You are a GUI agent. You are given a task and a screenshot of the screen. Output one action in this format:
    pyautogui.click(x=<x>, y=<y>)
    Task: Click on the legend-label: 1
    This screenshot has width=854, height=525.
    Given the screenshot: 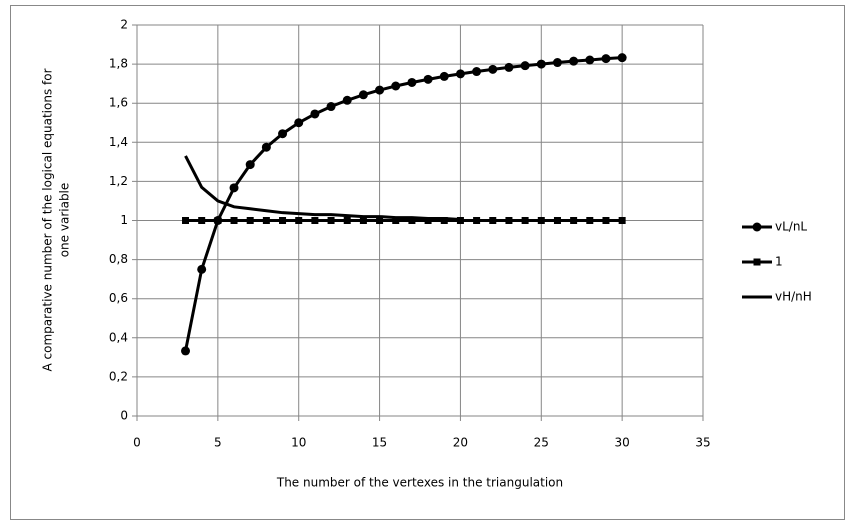 What is the action you would take?
    pyautogui.click(x=779, y=262)
    